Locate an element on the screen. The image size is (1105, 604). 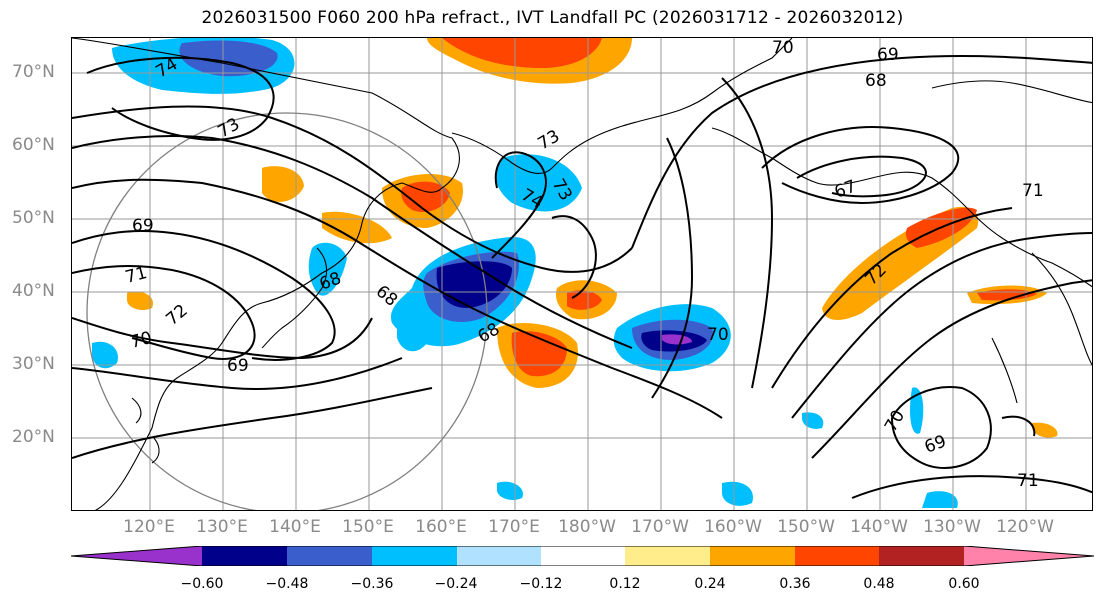
colorbar-tick-label: 0.60 is located at coordinates (964, 584).